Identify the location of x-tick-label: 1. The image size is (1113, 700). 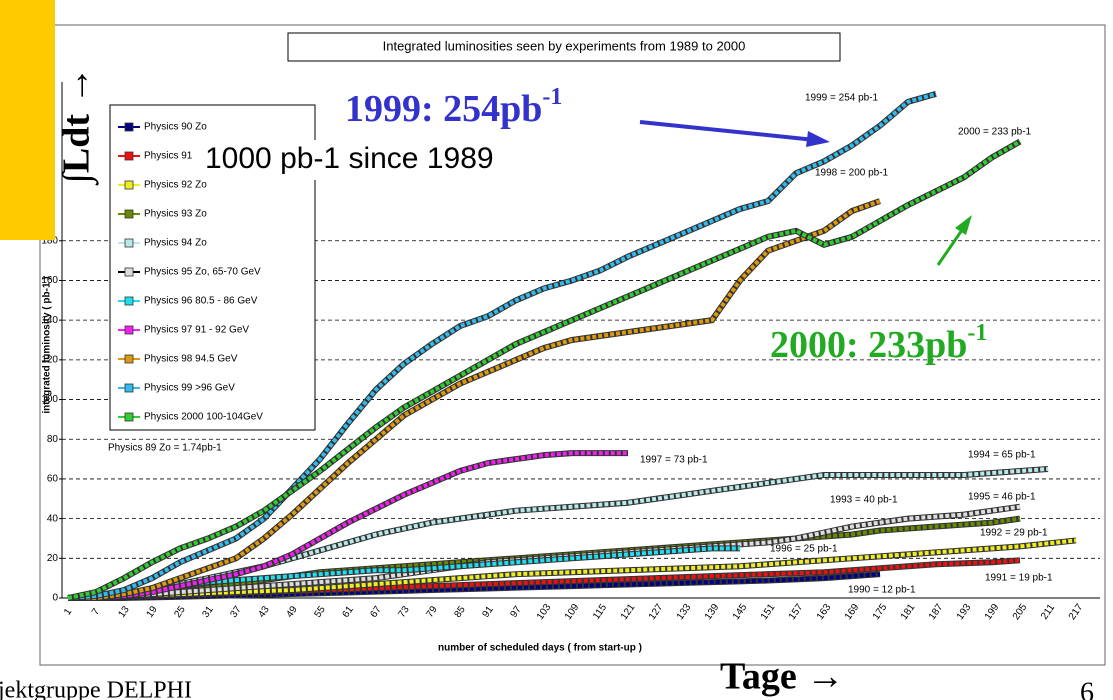
(68, 611).